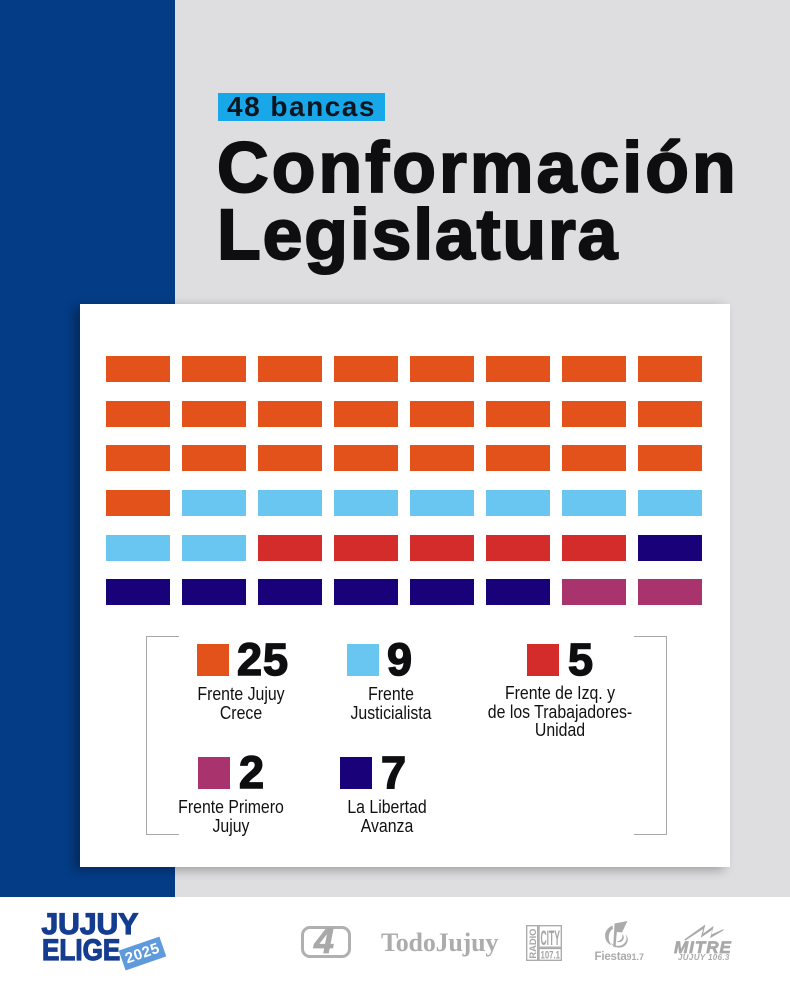 The image size is (790, 988). I want to click on svg-text: RADIO, so click(533, 944).